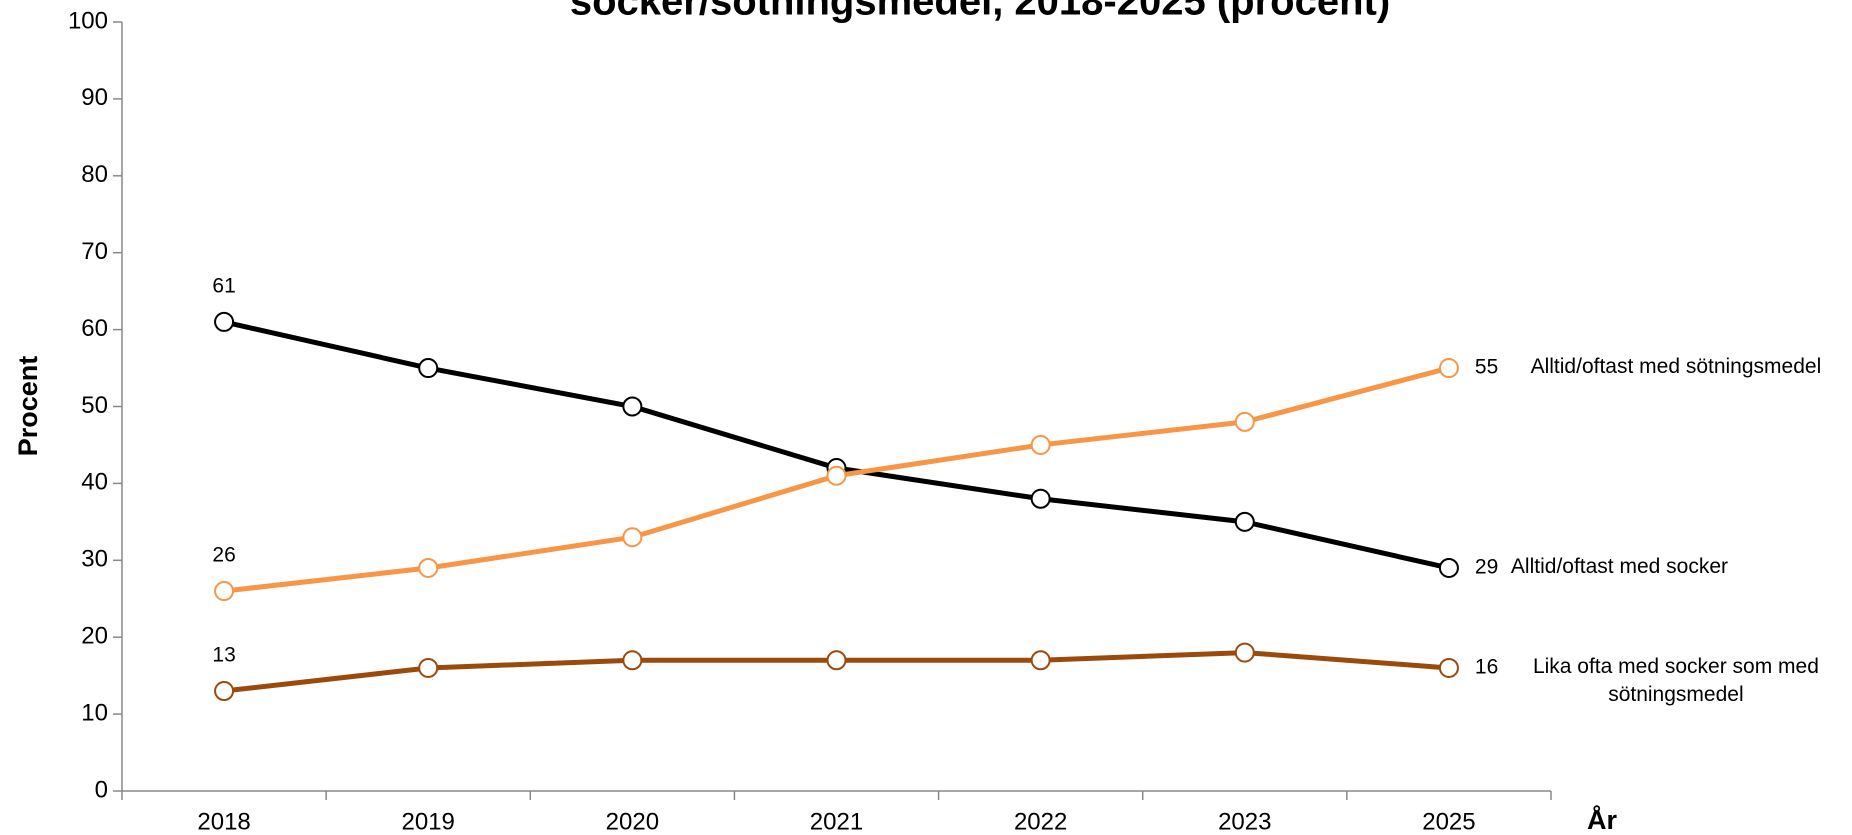 The height and width of the screenshot is (835, 1852). Describe the element at coordinates (94, 559) in the screenshot. I see `y-tick-label: 30` at that location.